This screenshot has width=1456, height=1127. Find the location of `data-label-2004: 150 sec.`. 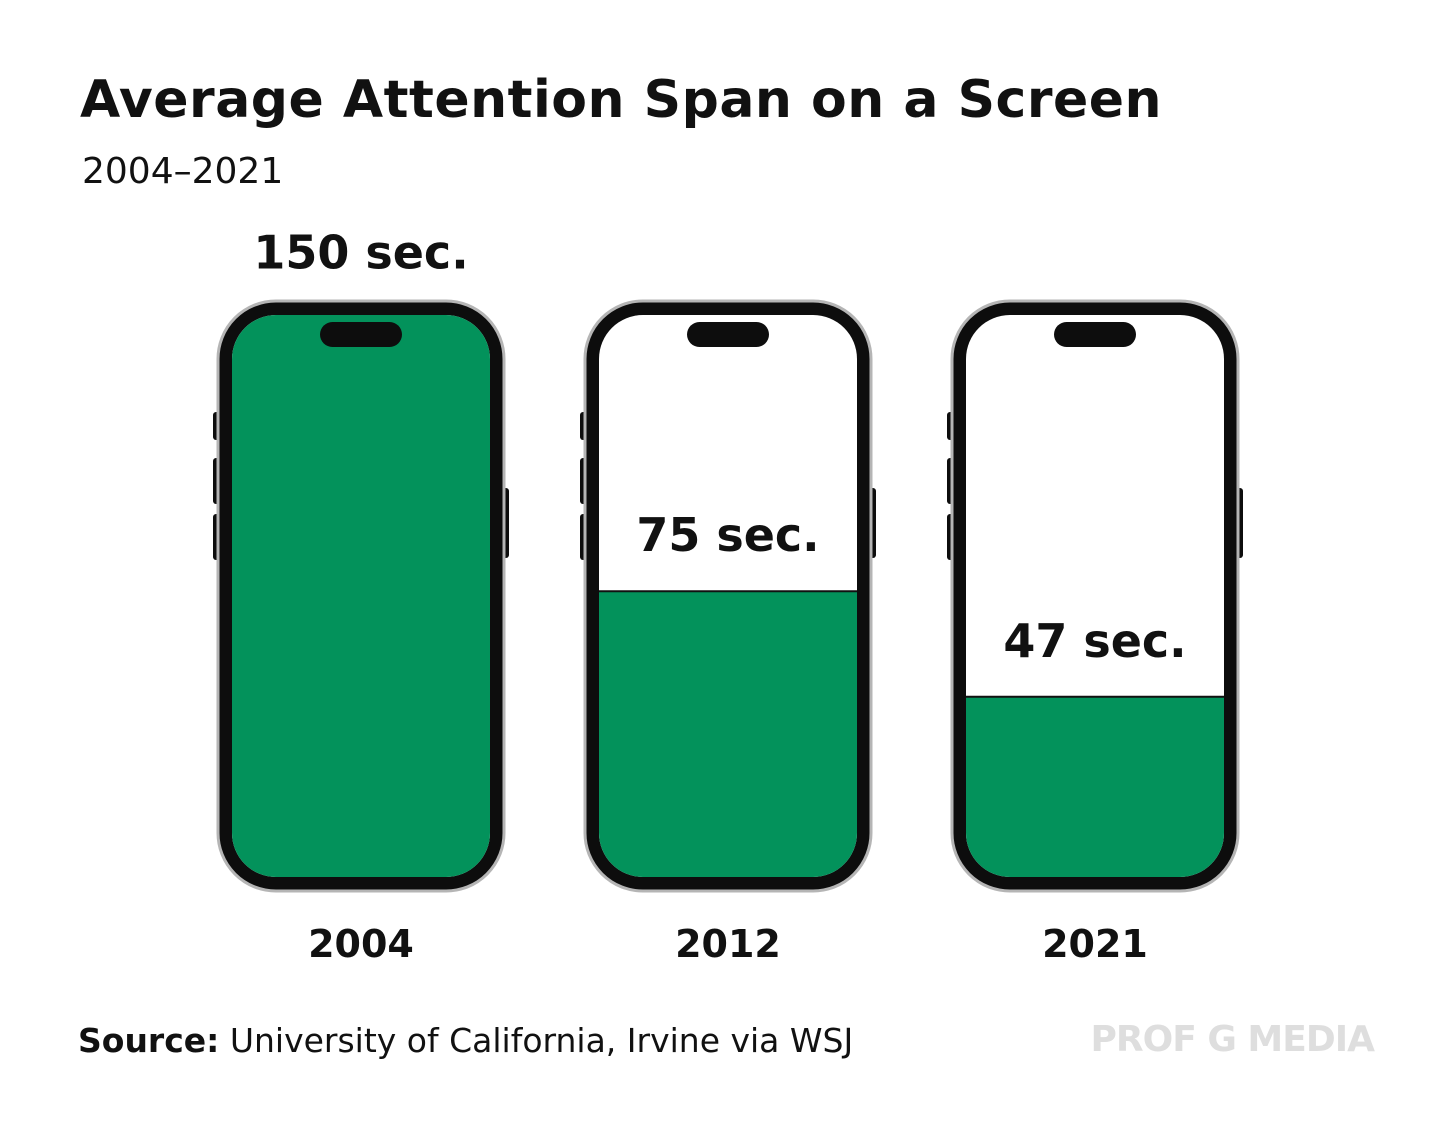

data-label-2004: 150 sec. is located at coordinates (360, 252).